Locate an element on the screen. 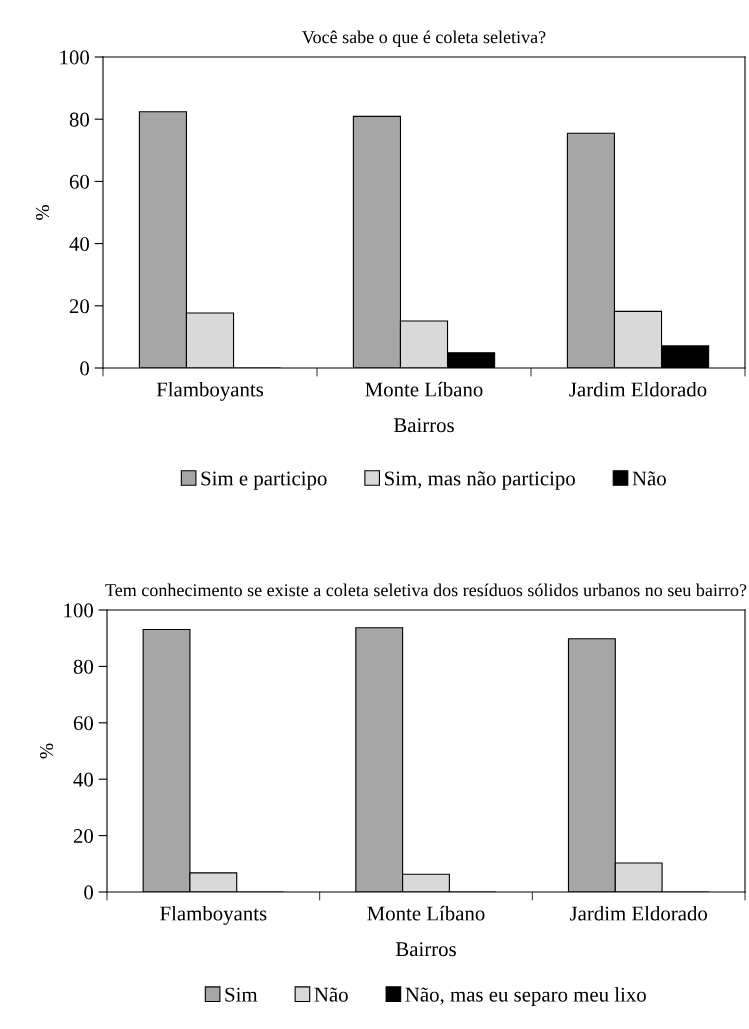 The height and width of the screenshot is (1029, 749). legend-label: Sim e participo is located at coordinates (264, 480).